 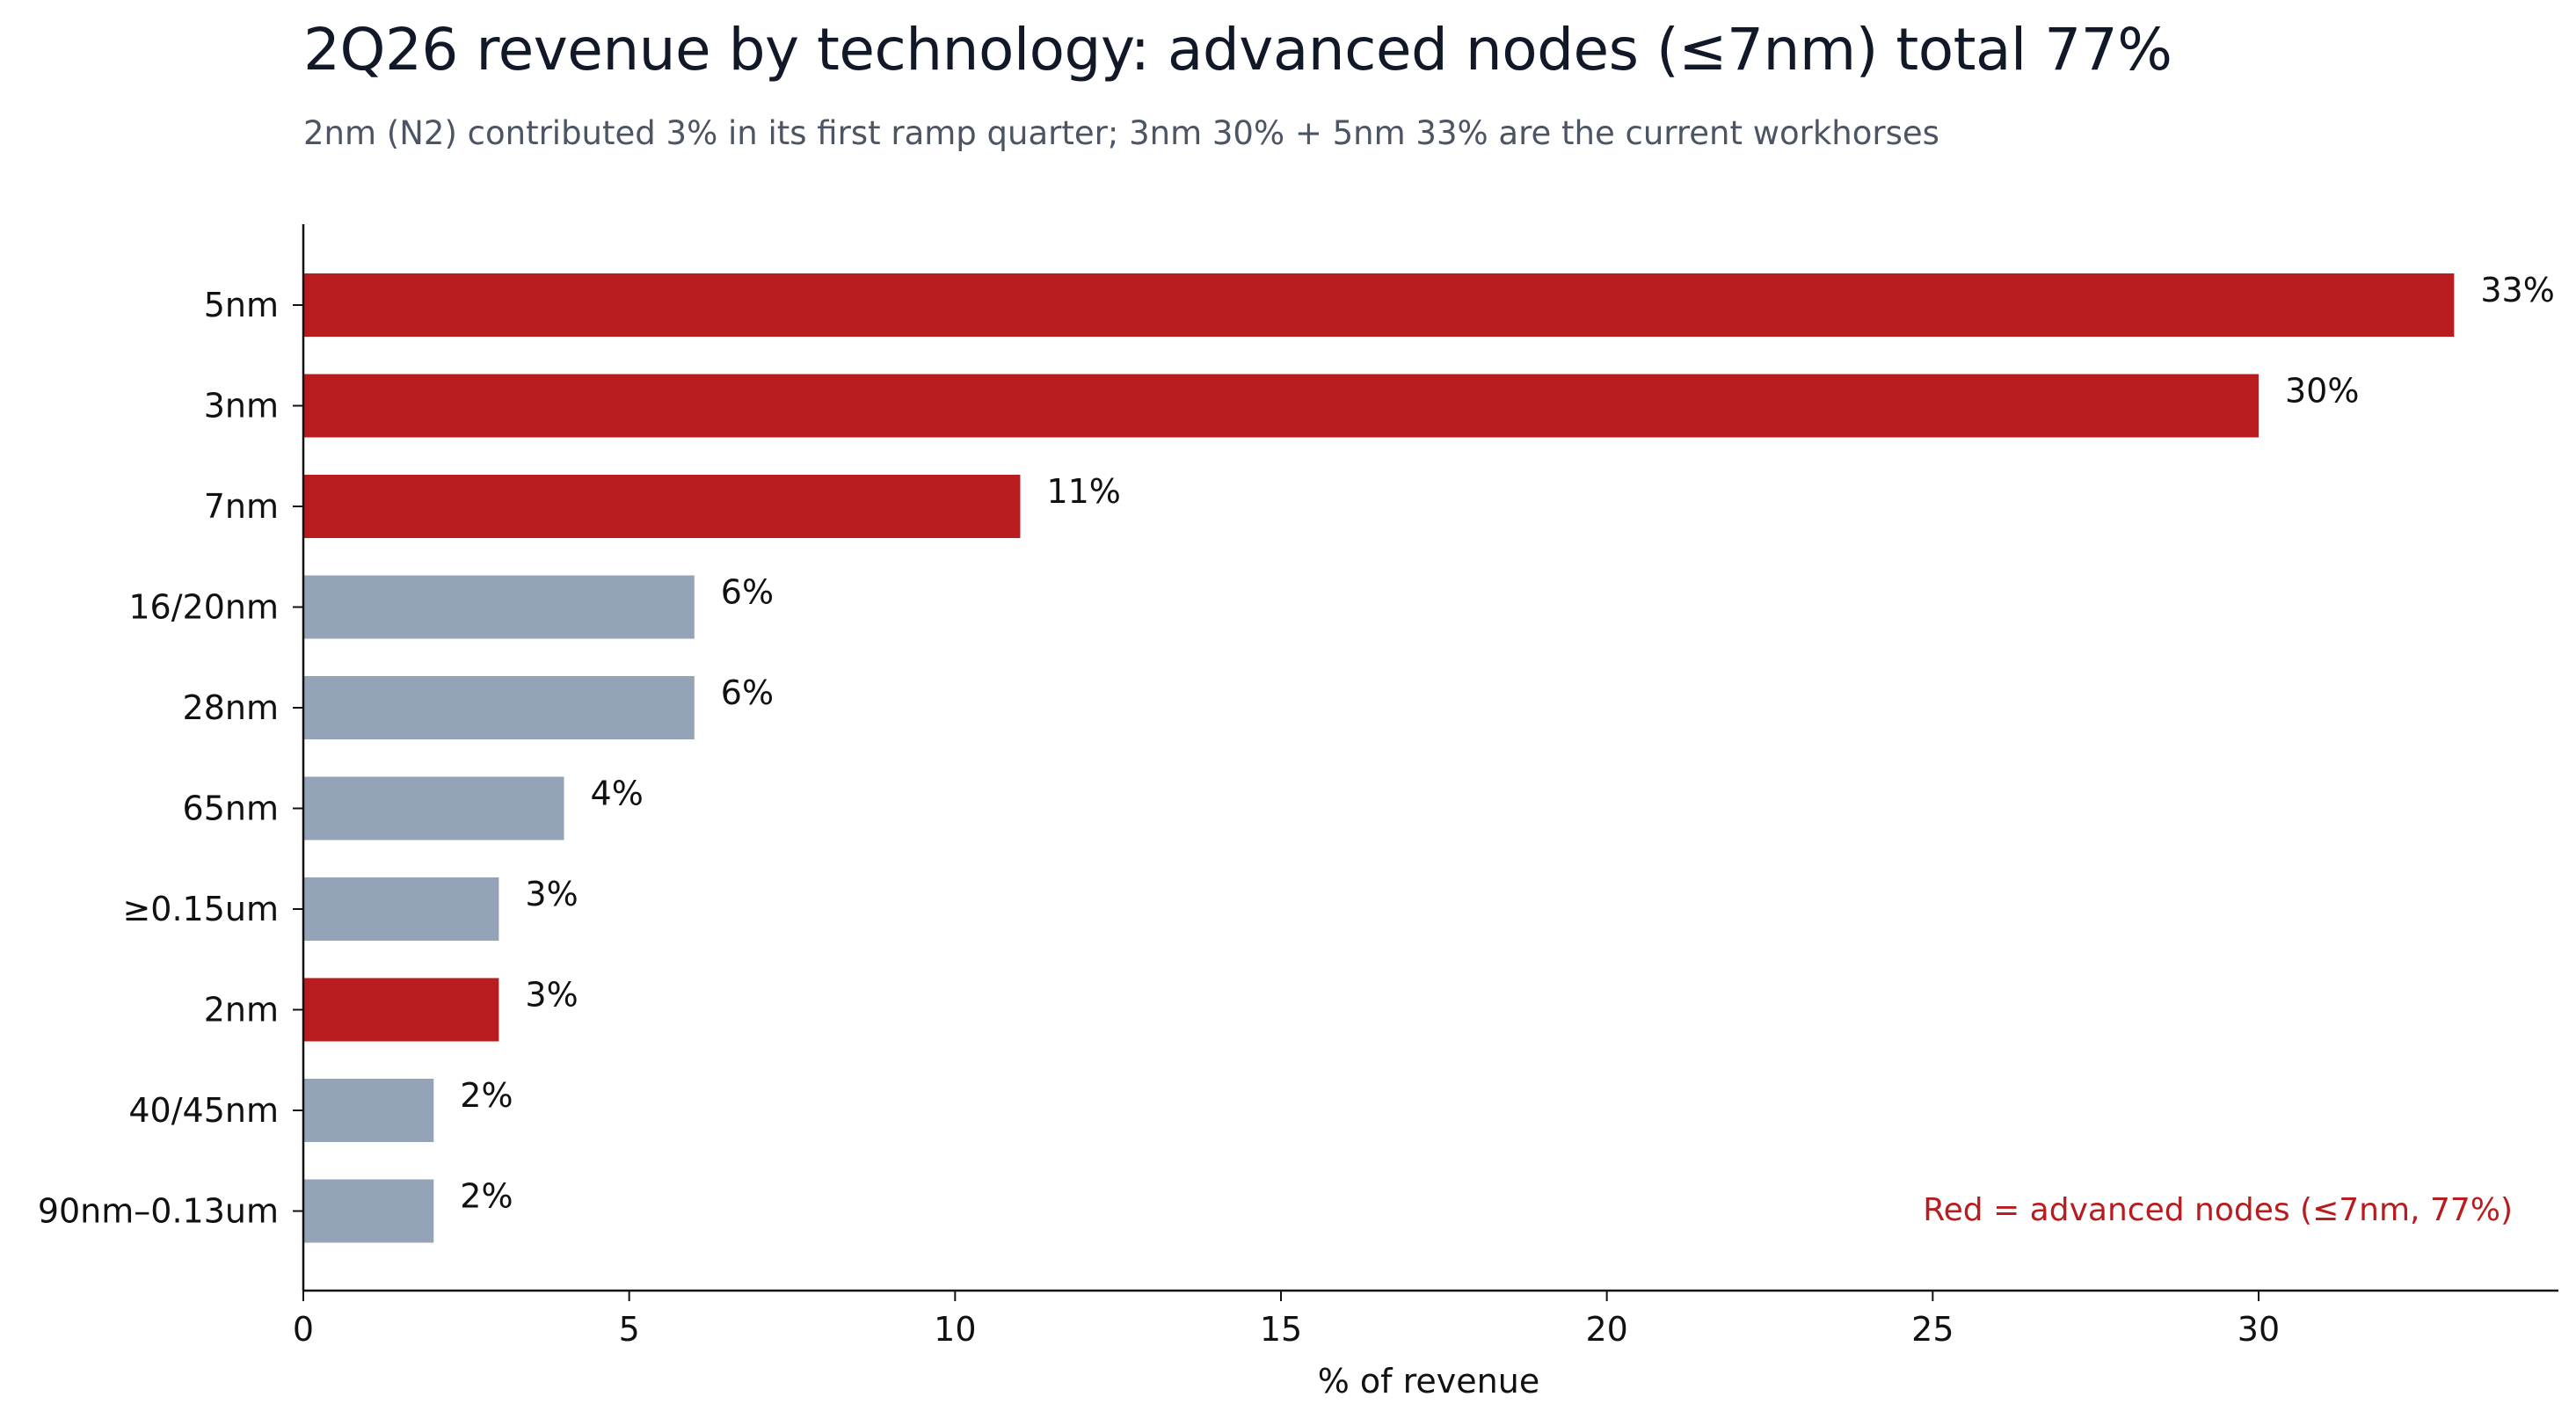 What do you see at coordinates (486, 1095) in the screenshot?
I see `value-label-8: 2%` at bounding box center [486, 1095].